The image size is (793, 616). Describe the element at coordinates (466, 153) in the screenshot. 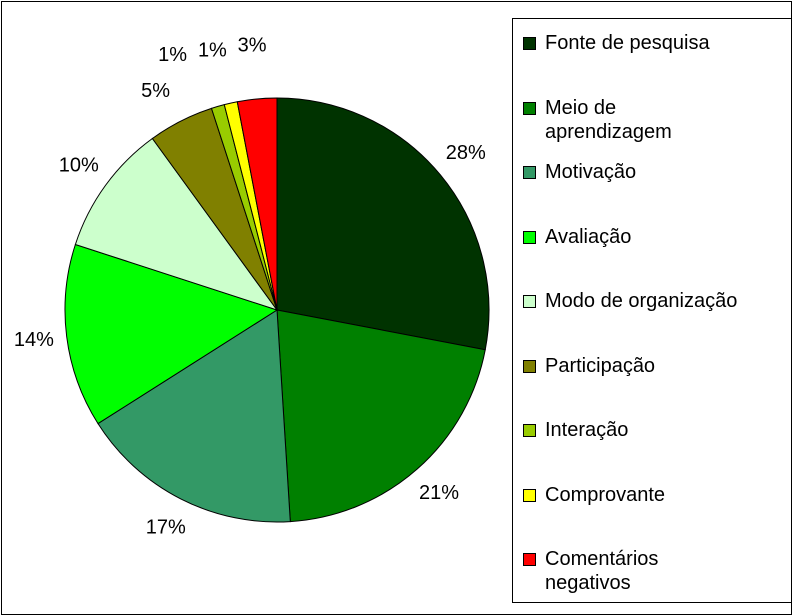

I see `data-label: 28%` at that location.